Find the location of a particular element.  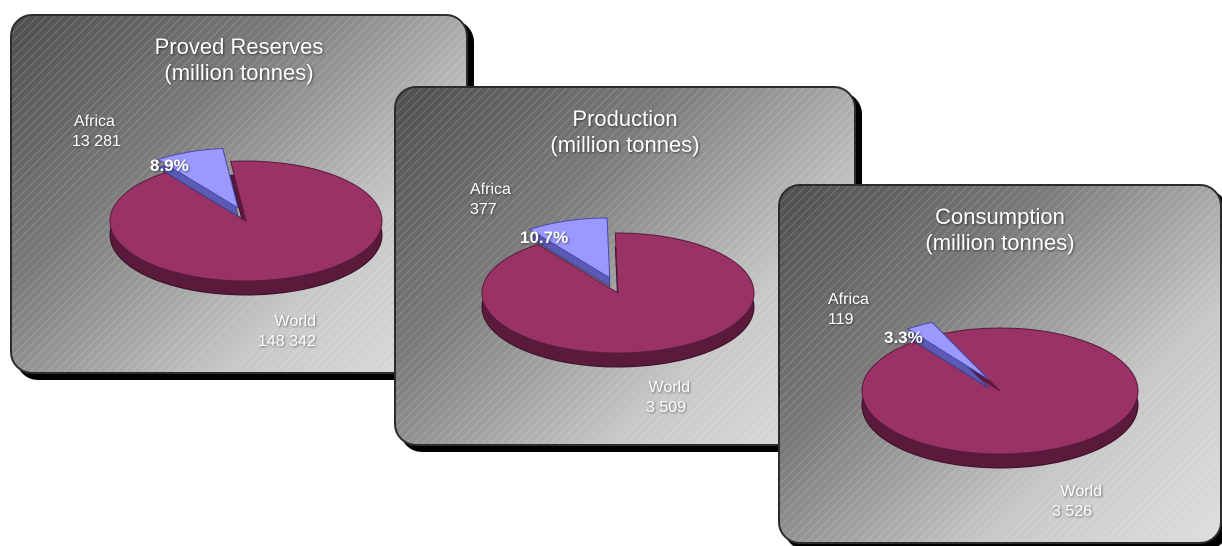

consumption-africa-label: Africa 119 is located at coordinates (848, 309).